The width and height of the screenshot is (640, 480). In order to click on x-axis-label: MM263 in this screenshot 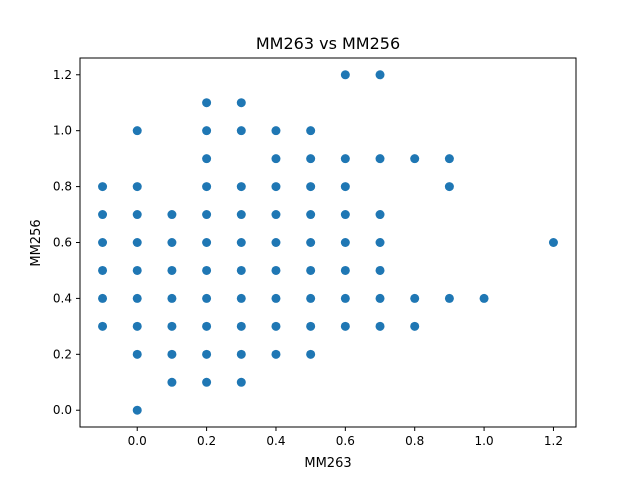, I will do `click(327, 463)`.